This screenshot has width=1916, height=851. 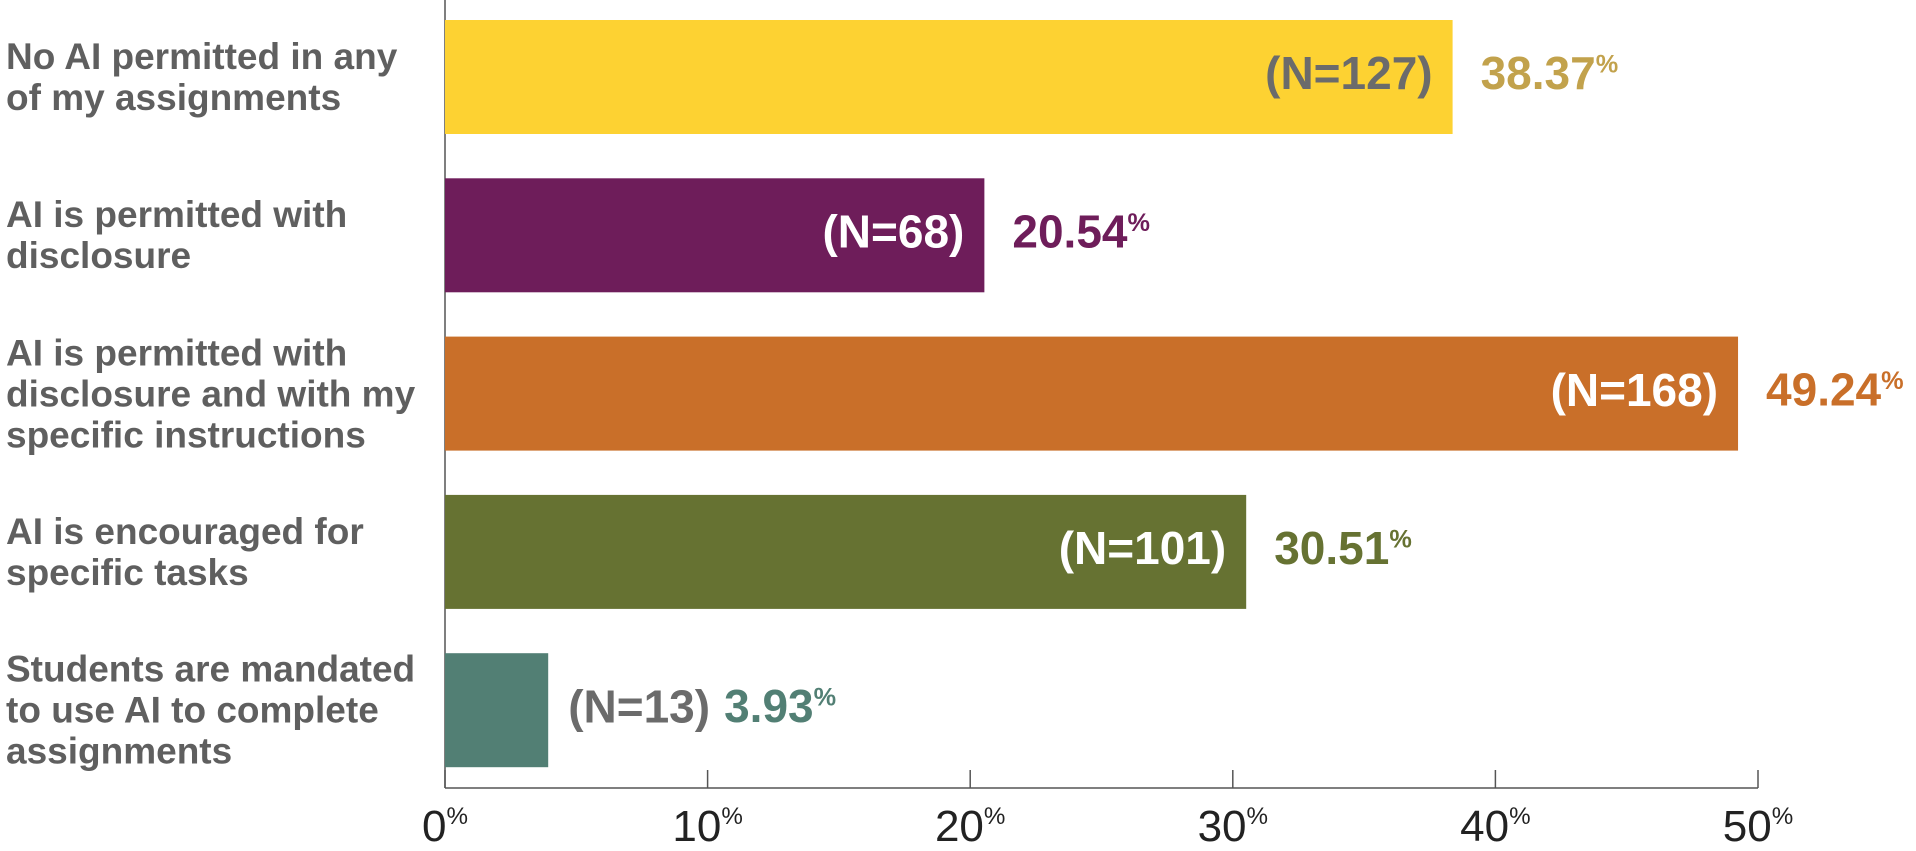 What do you see at coordinates (202, 77) in the screenshot?
I see `category-label: No AI permitted in any of my assignments` at bounding box center [202, 77].